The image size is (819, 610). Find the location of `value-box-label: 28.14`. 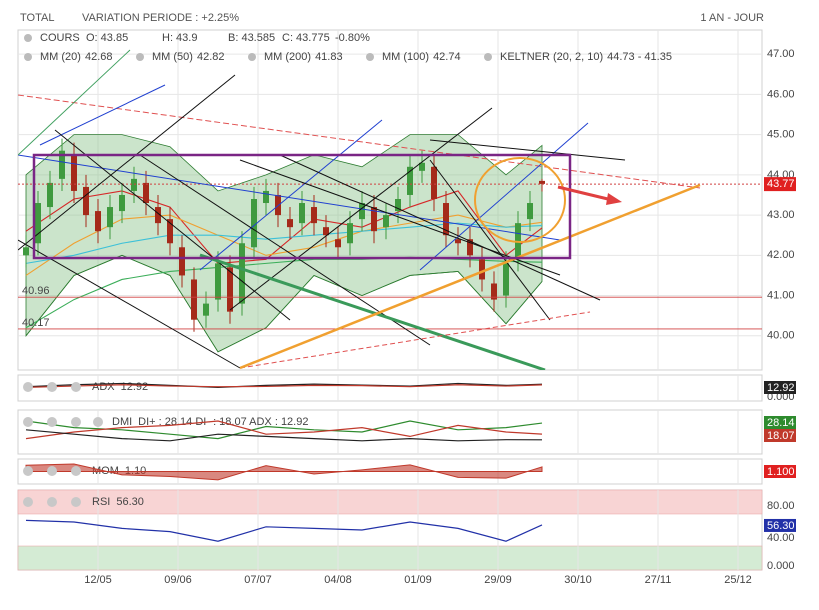

value-box-label: 28.14 is located at coordinates (781, 423).